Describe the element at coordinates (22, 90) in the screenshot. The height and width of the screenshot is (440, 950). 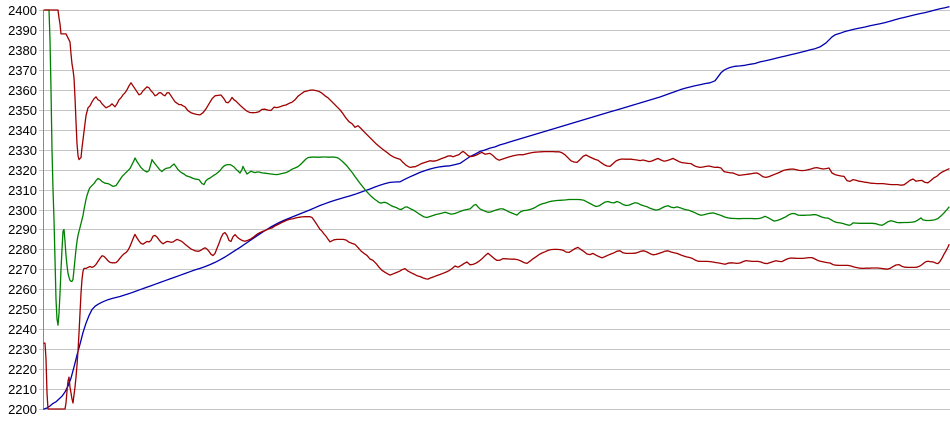
I see `y-axis-tick-label: 2360` at that location.